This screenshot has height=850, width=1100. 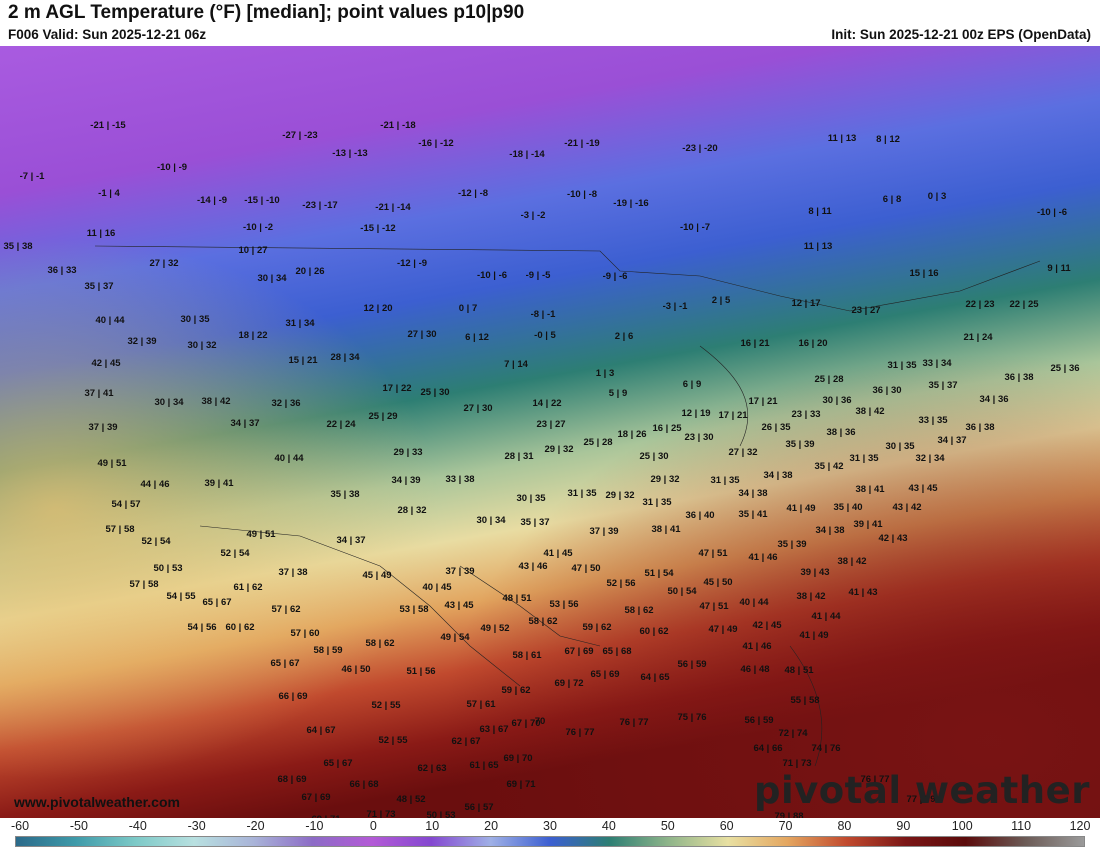 What do you see at coordinates (633, 722) in the screenshot?
I see `point-value: 76 | 77` at bounding box center [633, 722].